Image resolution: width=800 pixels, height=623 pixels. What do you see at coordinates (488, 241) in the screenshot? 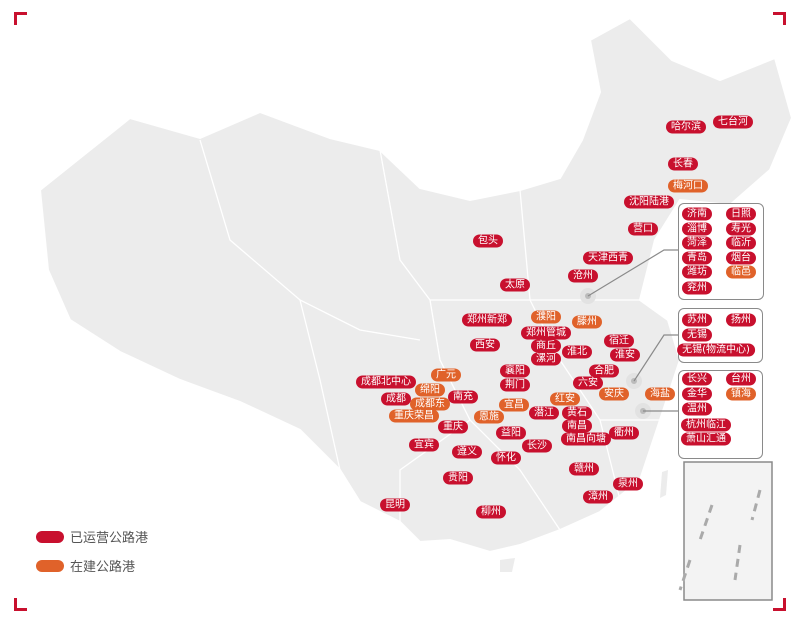
I see `port-label-operating: 包头` at bounding box center [488, 241].